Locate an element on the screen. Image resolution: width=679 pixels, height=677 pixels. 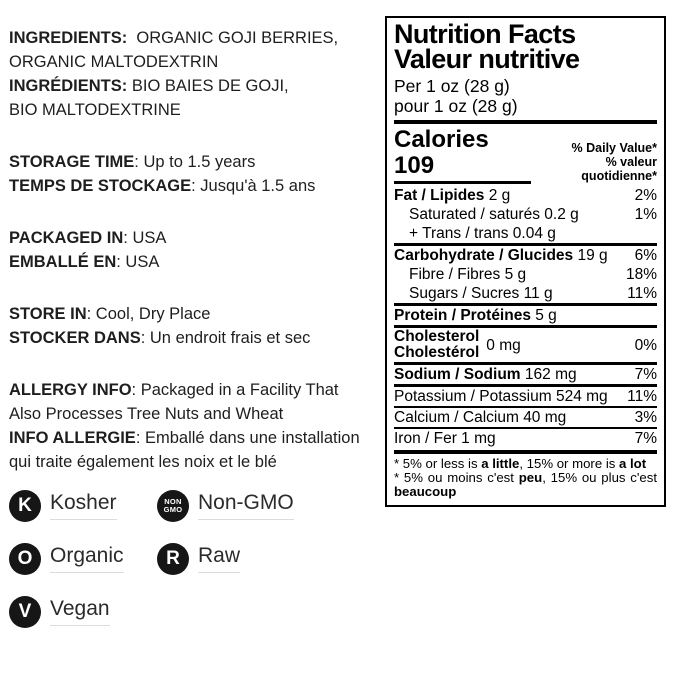
footnote-text: , 15% or more is is located at coordinates (569, 463).